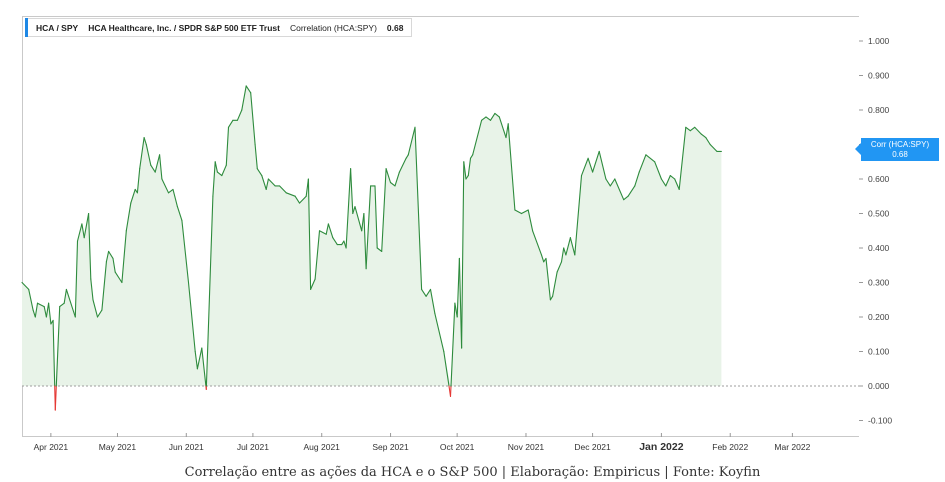 Image resolution: width=945 pixels, height=482 pixels. Describe the element at coordinates (879, 179) in the screenshot. I see `y-tick-label: 0.600` at that location.